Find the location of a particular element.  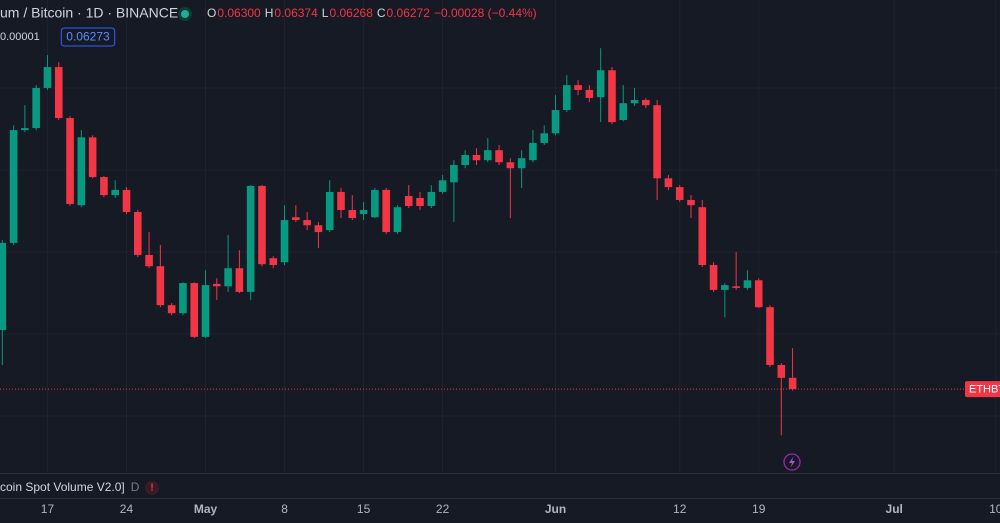

indicator-flag: D is located at coordinates (135, 487).